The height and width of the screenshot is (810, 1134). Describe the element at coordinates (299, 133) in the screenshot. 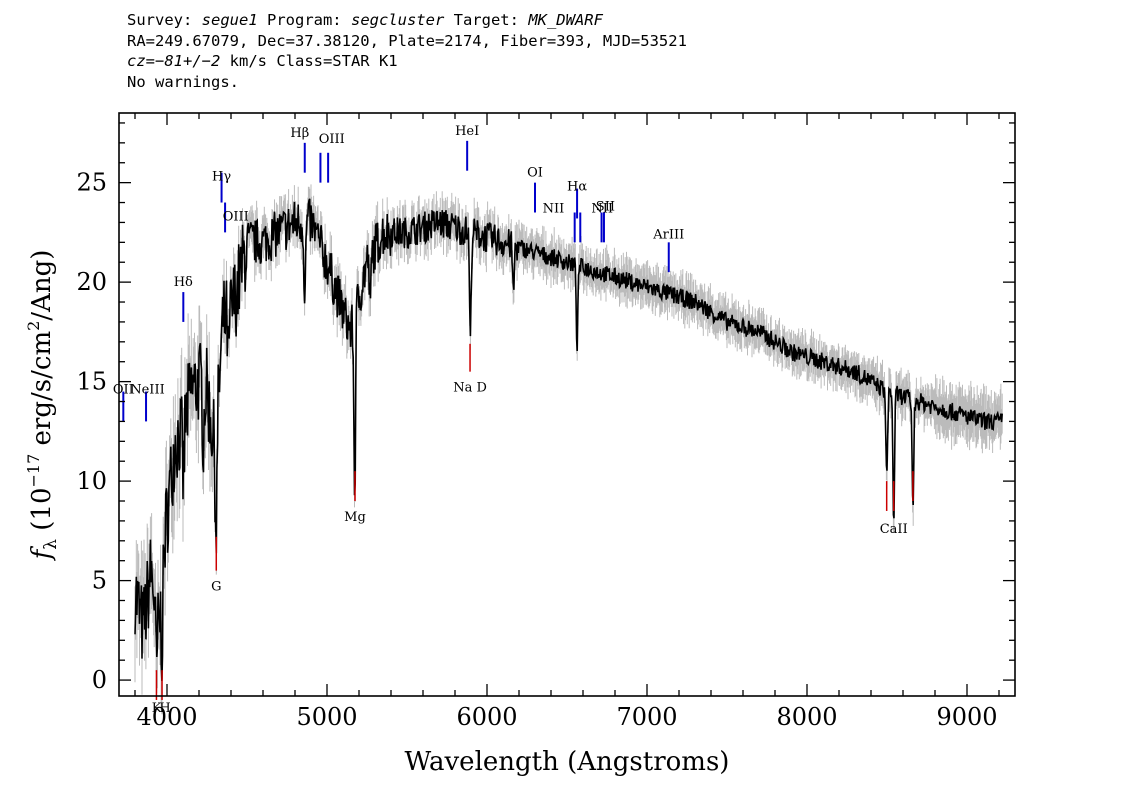

I see `emission-line-label: Hβ` at that location.